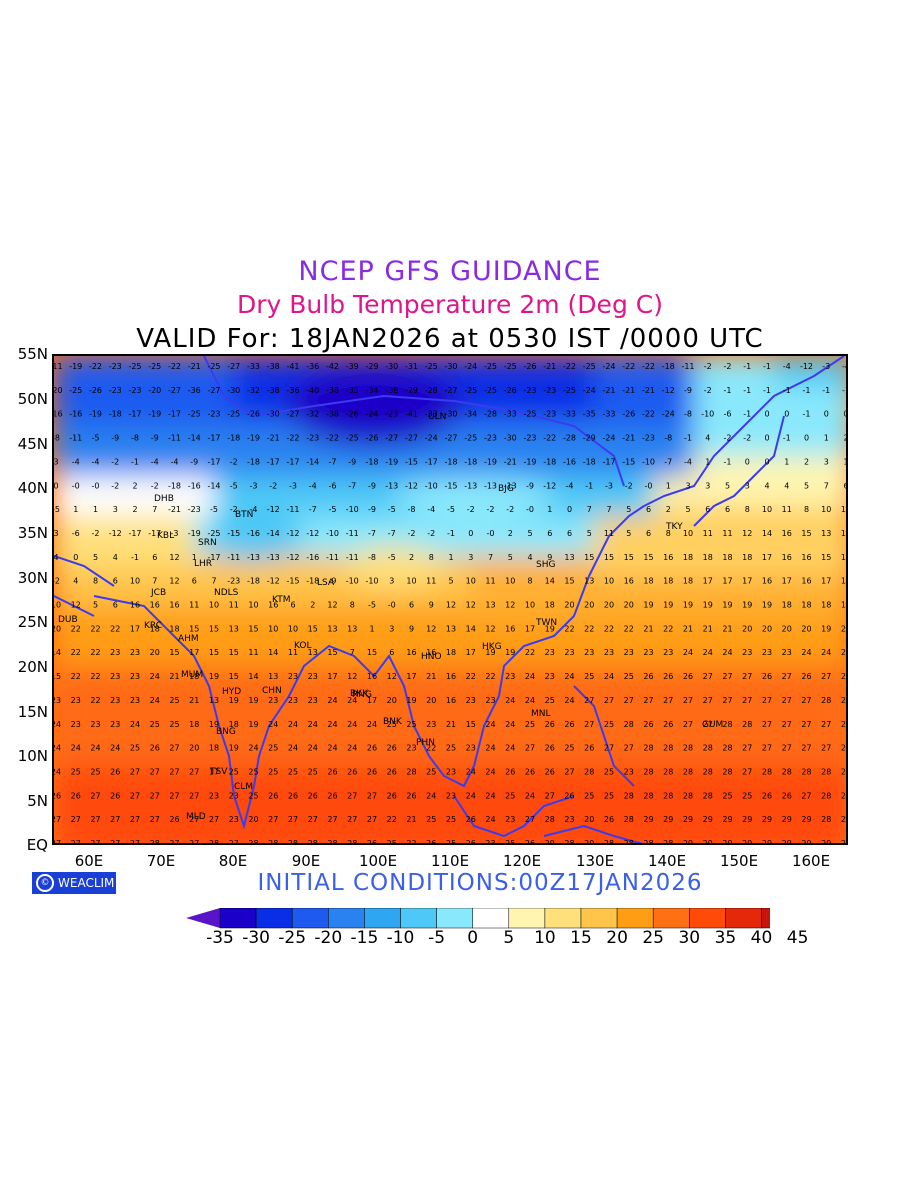  Describe the element at coordinates (68, 620) in the screenshot. I see `station-label: DUB` at that location.